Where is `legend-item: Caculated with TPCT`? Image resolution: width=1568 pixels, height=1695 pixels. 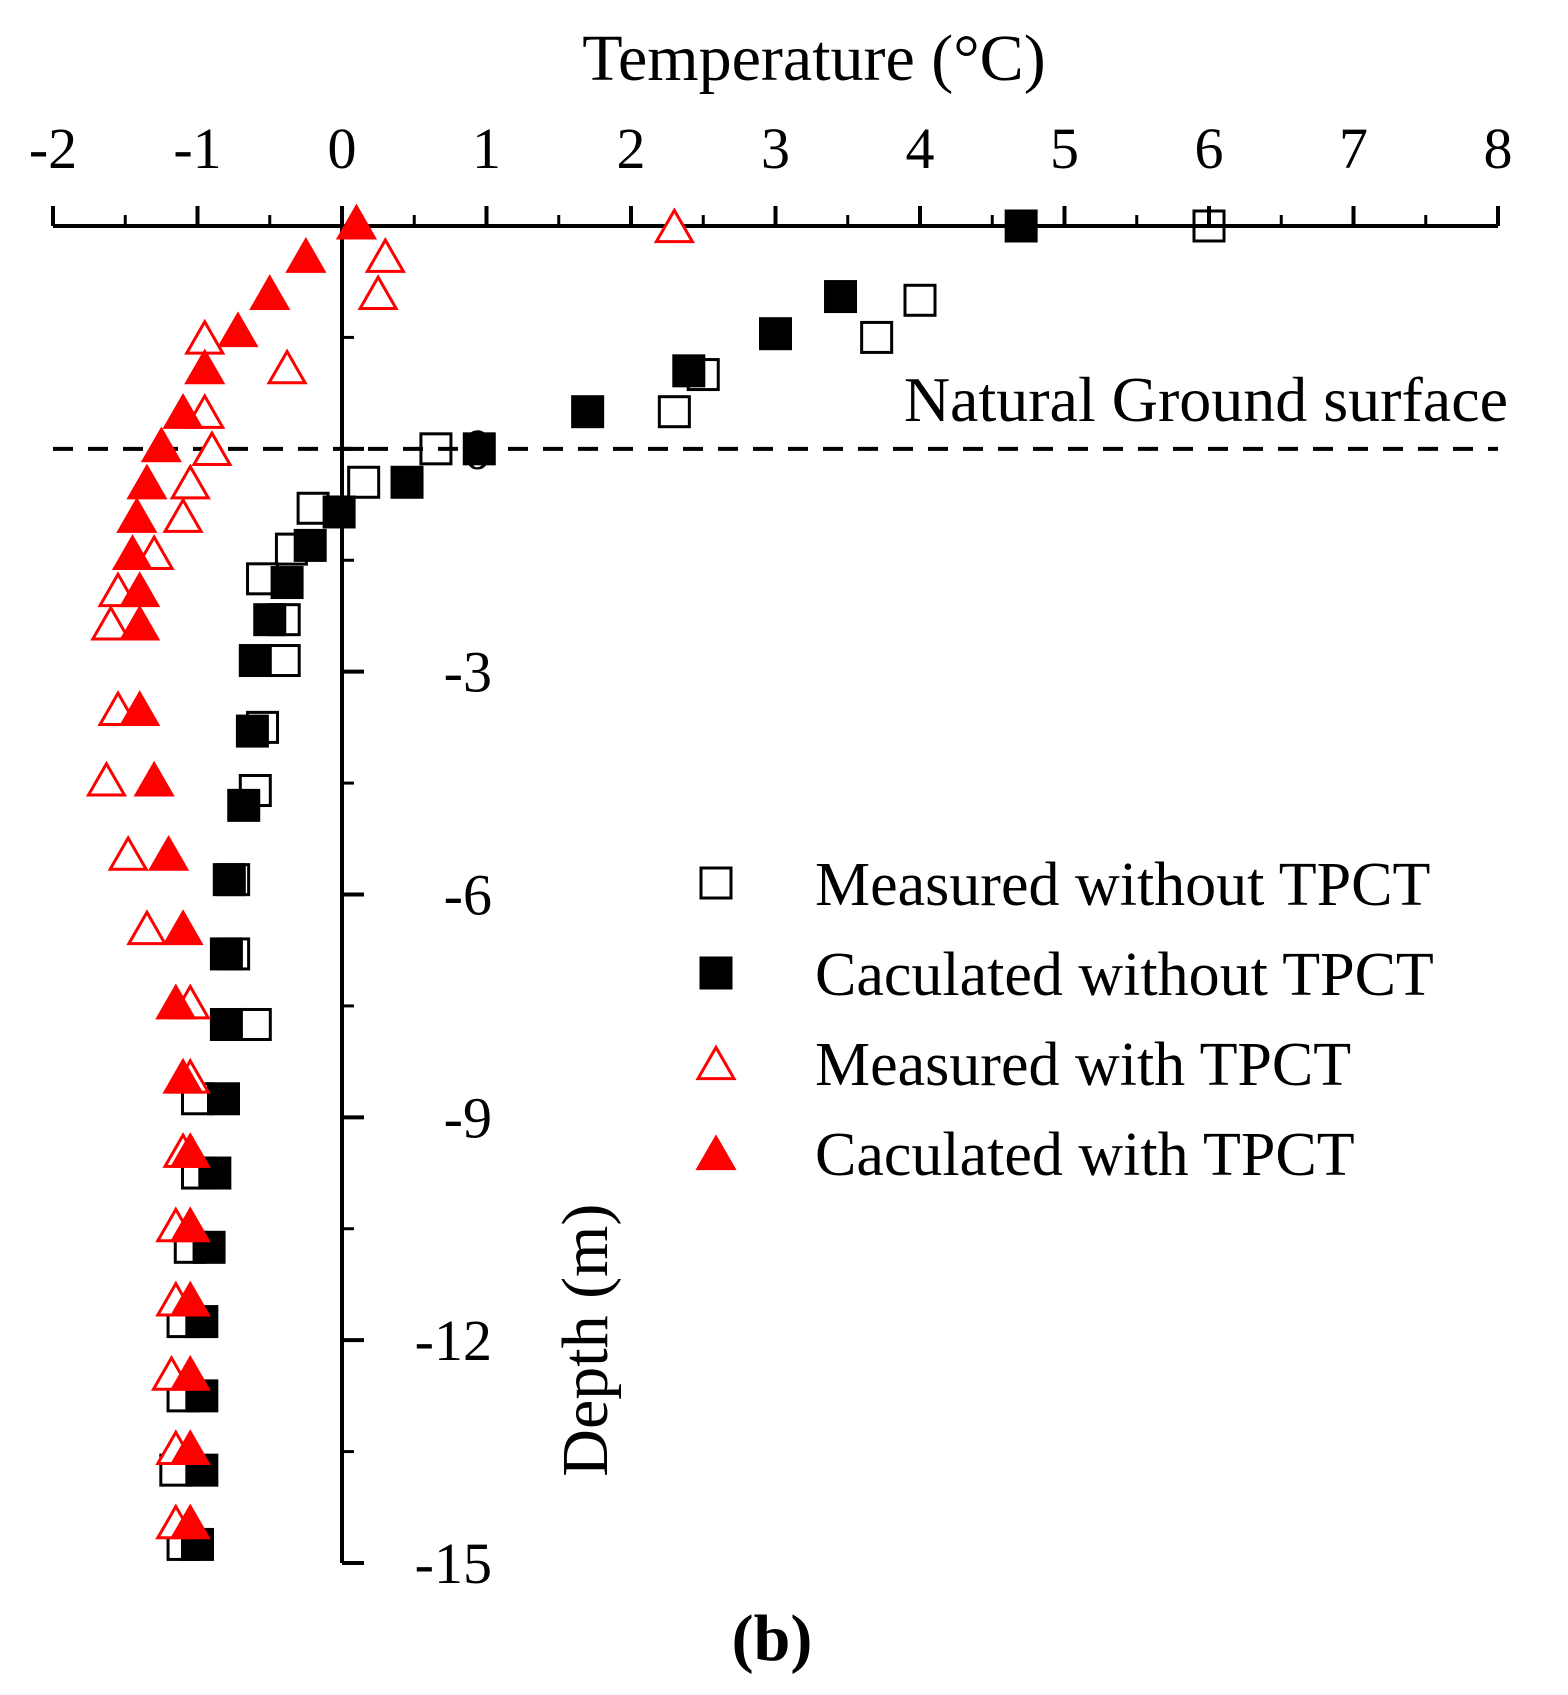
legend-item: Caculated with TPCT is located at coordinates (1025, 1155).